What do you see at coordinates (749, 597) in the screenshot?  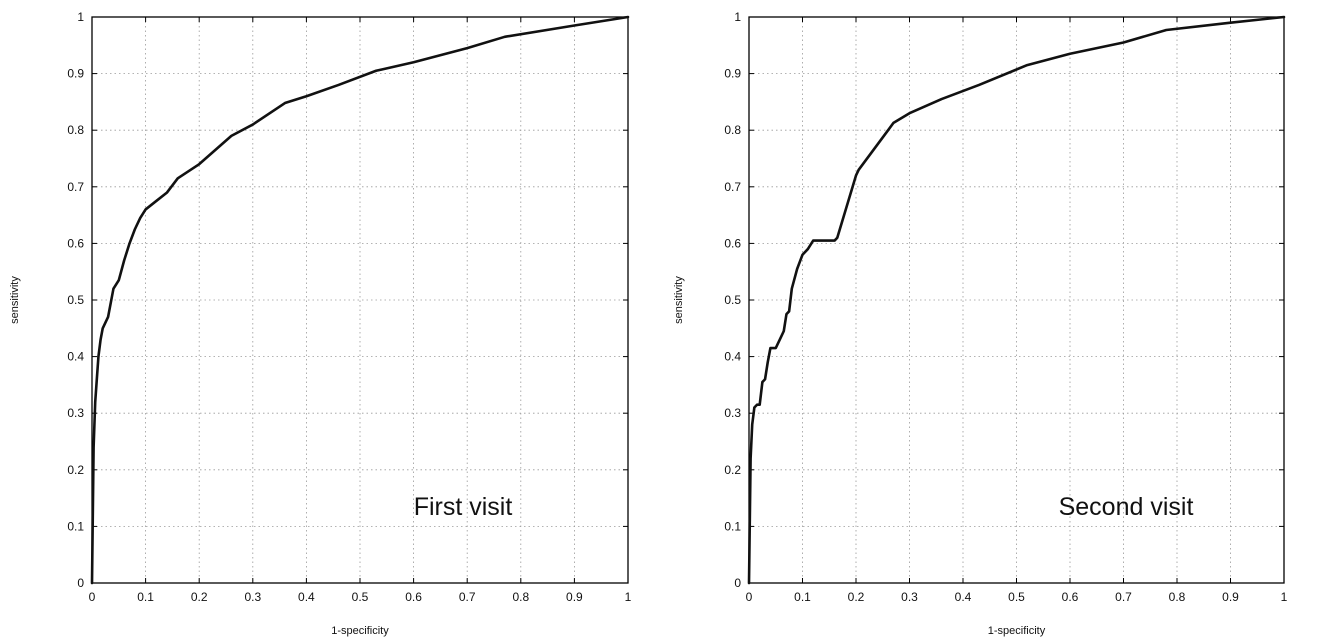 I see `second-visit-x-tick-label: 0` at bounding box center [749, 597].